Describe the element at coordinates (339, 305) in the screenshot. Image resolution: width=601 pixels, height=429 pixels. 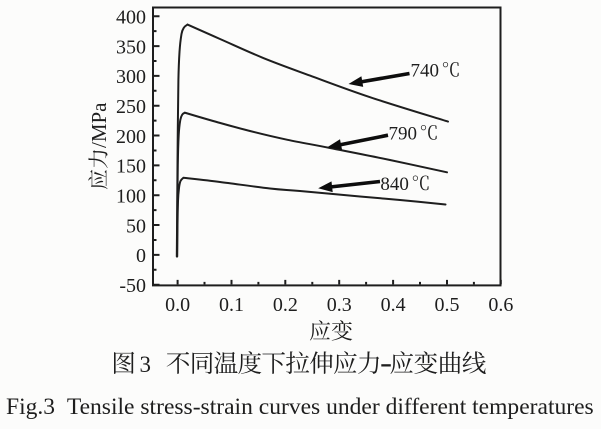
I see `svg-text: 0.3` at that location.